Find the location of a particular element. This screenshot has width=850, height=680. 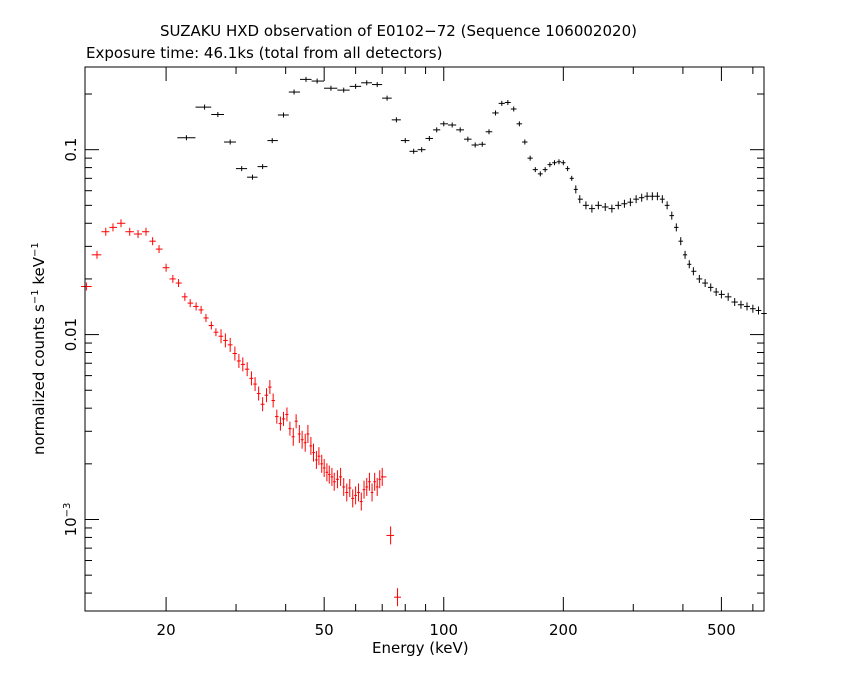

y-axis-label: normalized counts s−1 keV−1 is located at coordinates (39, 348).